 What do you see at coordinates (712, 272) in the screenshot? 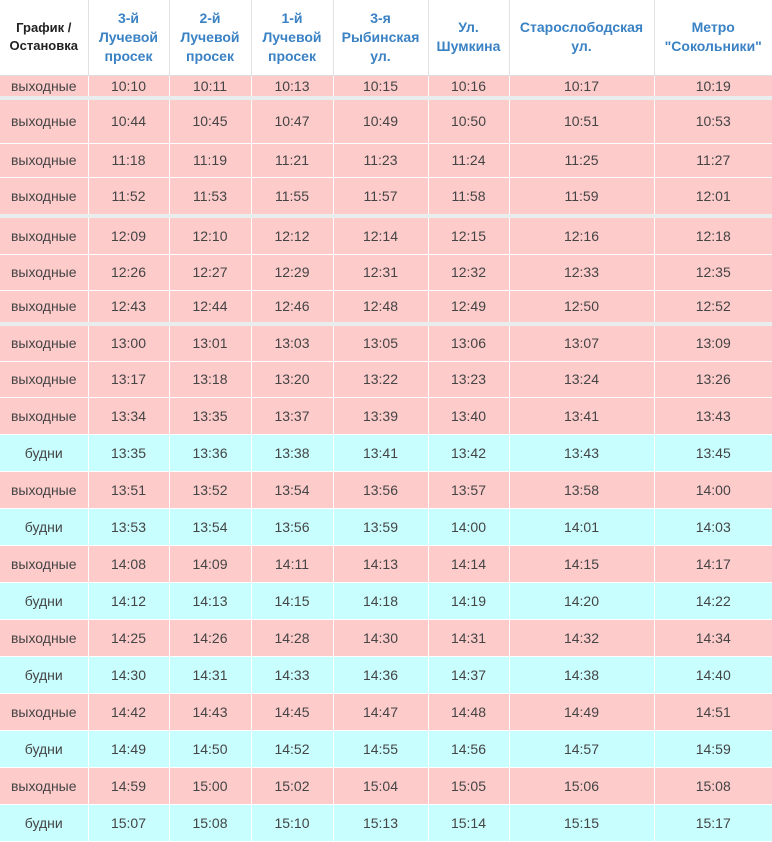
I see `time-cell: 12:35` at bounding box center [712, 272].